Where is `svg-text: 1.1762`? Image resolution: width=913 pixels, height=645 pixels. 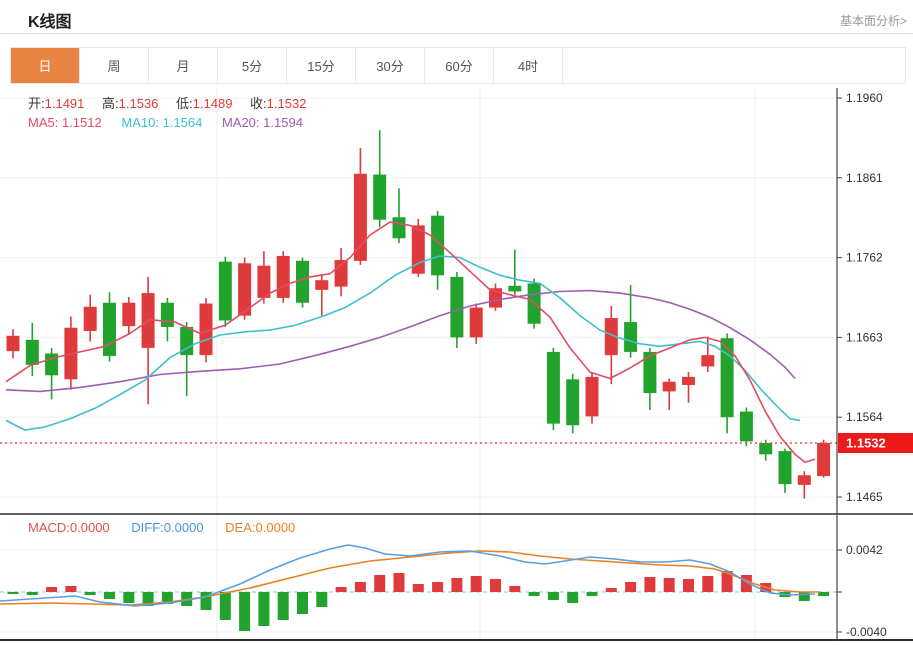 svg-text: 1.1762 is located at coordinates (864, 258).